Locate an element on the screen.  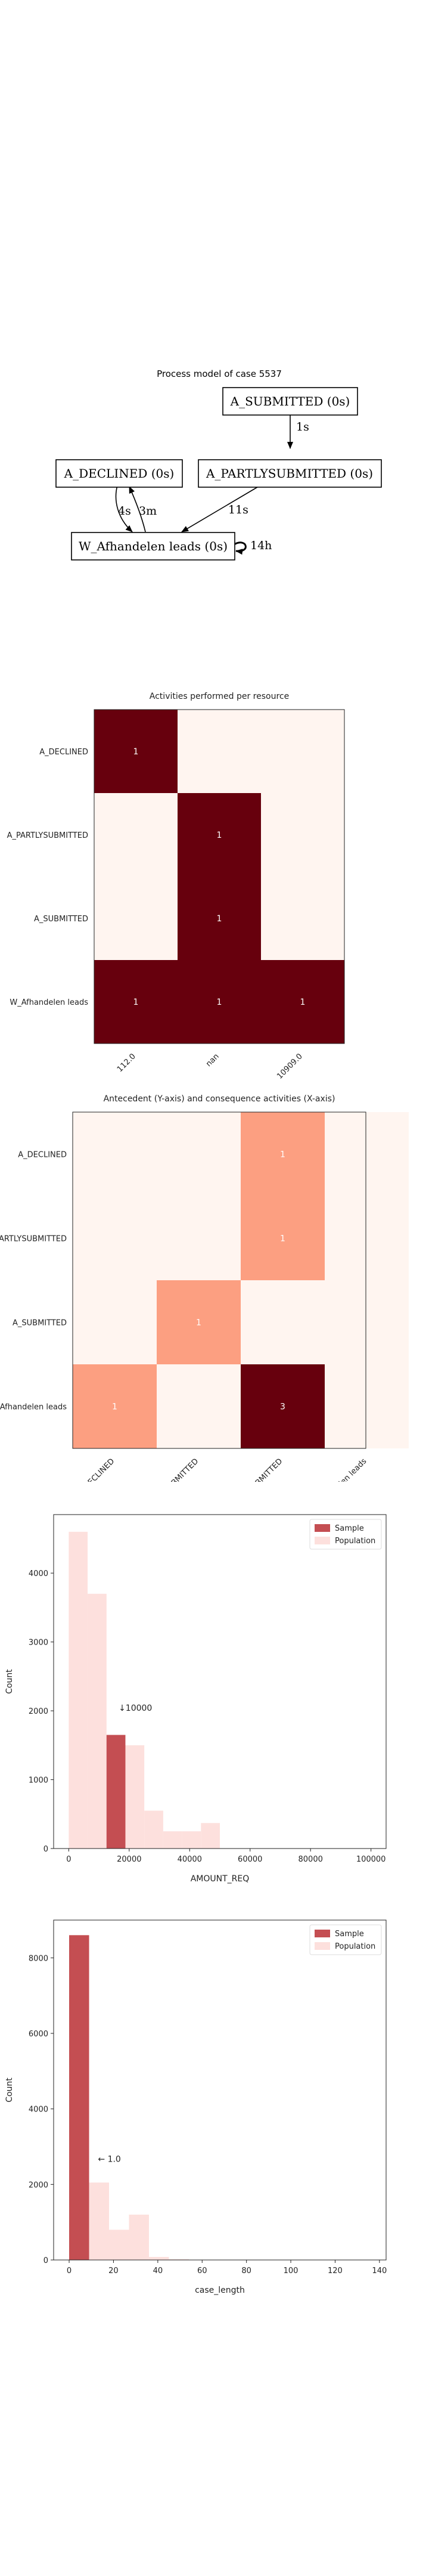
transition-heatmap-col-label-a-submitted: A_SUBMITTED is located at coordinates (262, 1469).